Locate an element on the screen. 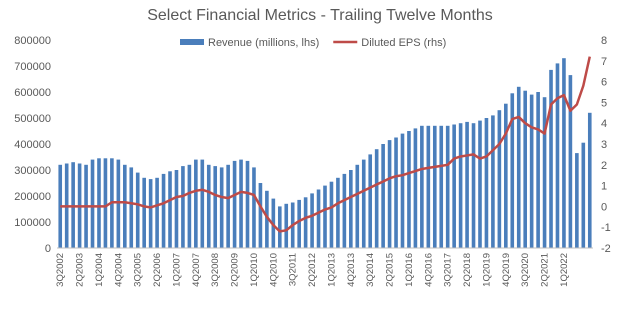  x-tick-label: 4Q2019 is located at coordinates (506, 270).